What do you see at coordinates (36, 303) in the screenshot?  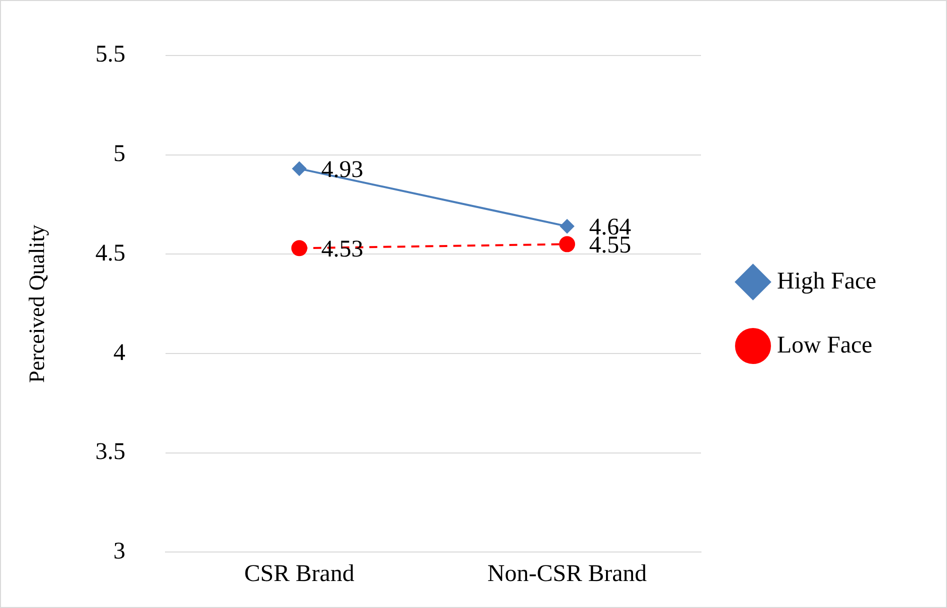 I see `y-axis-title: Perceived Quality` at bounding box center [36, 303].